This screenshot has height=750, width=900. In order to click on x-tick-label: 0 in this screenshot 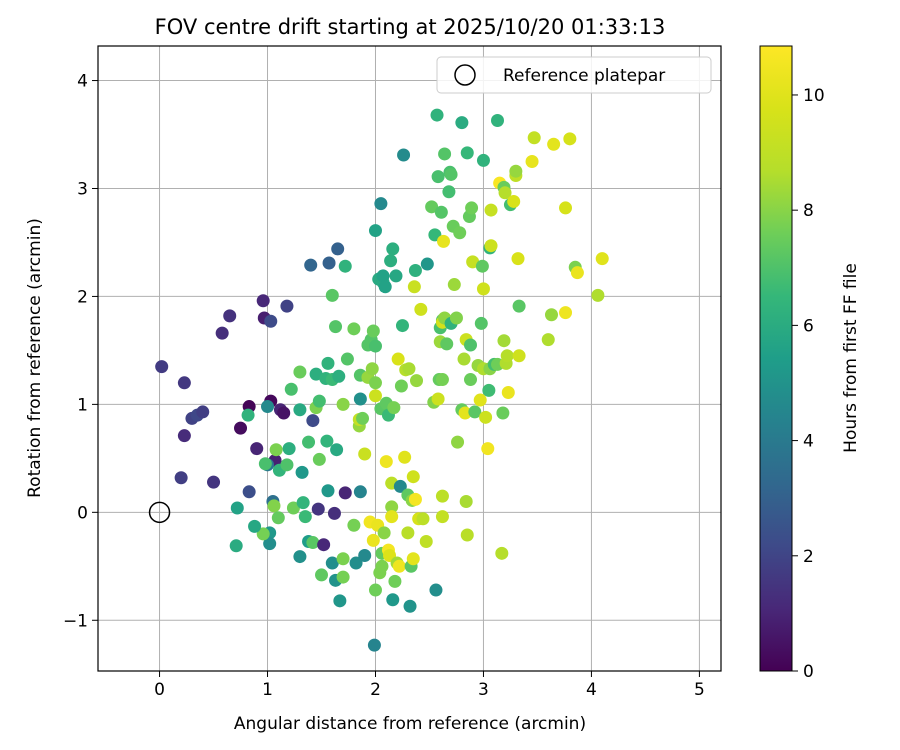, I will do `click(159, 690)`.